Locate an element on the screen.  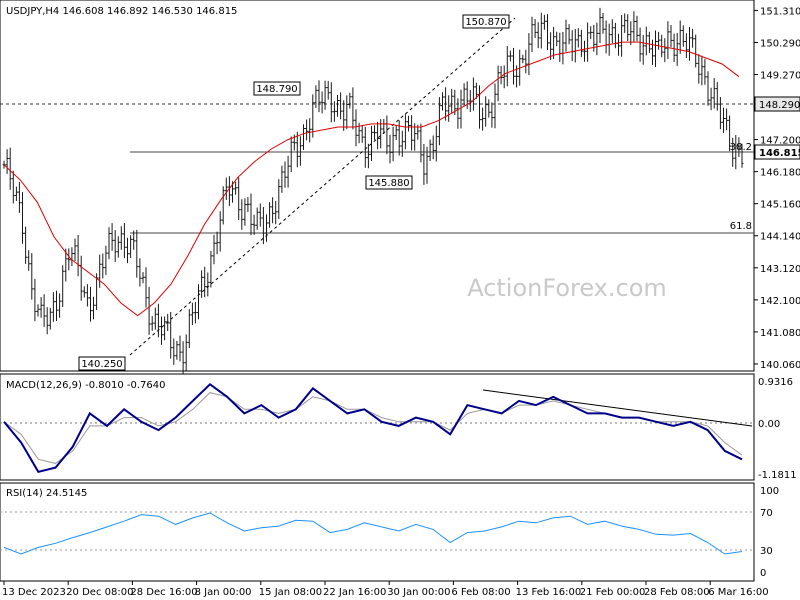
x-tick-label: 28 Dec 16:00 is located at coordinates (163, 592).